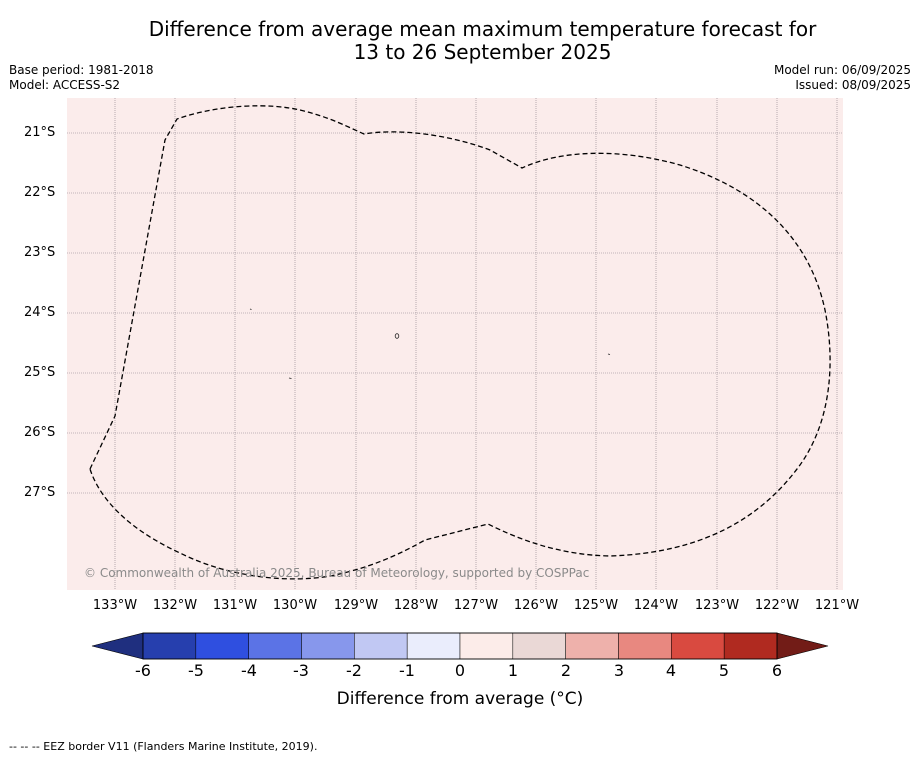 This screenshot has height=758, width=919. I want to click on lat-label: 22°S, so click(40, 192).